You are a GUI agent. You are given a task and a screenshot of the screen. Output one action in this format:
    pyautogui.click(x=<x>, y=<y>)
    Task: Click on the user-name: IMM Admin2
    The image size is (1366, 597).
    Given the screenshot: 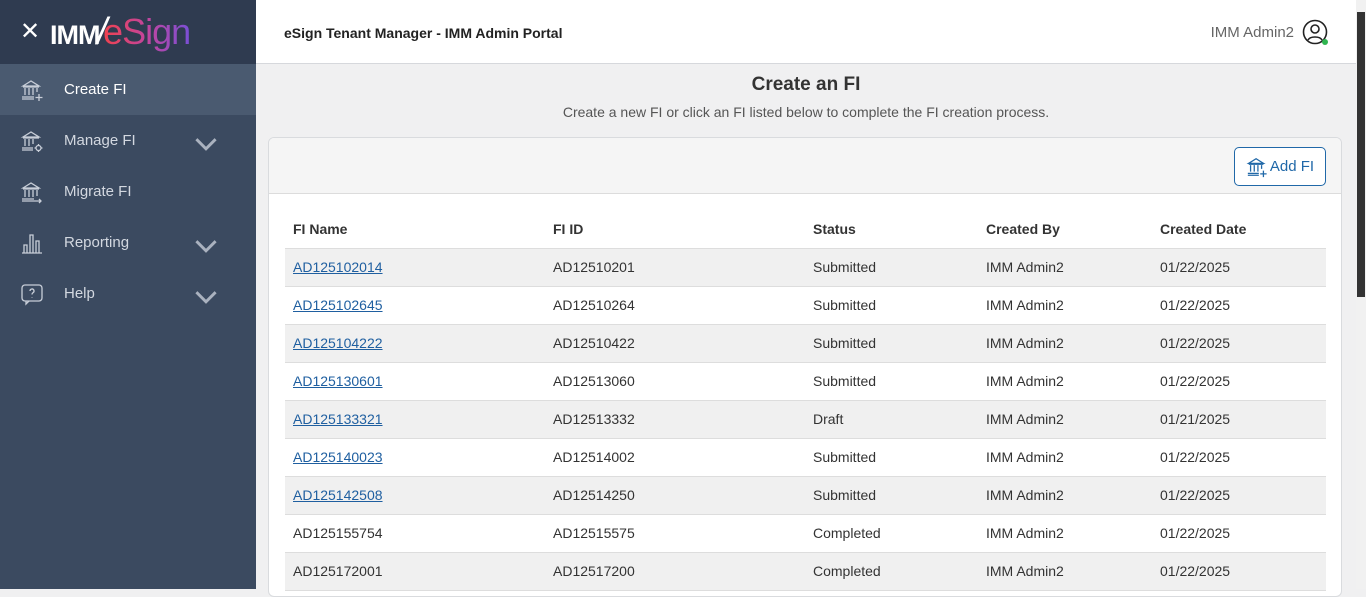 What is the action you would take?
    pyautogui.click(x=1252, y=32)
    